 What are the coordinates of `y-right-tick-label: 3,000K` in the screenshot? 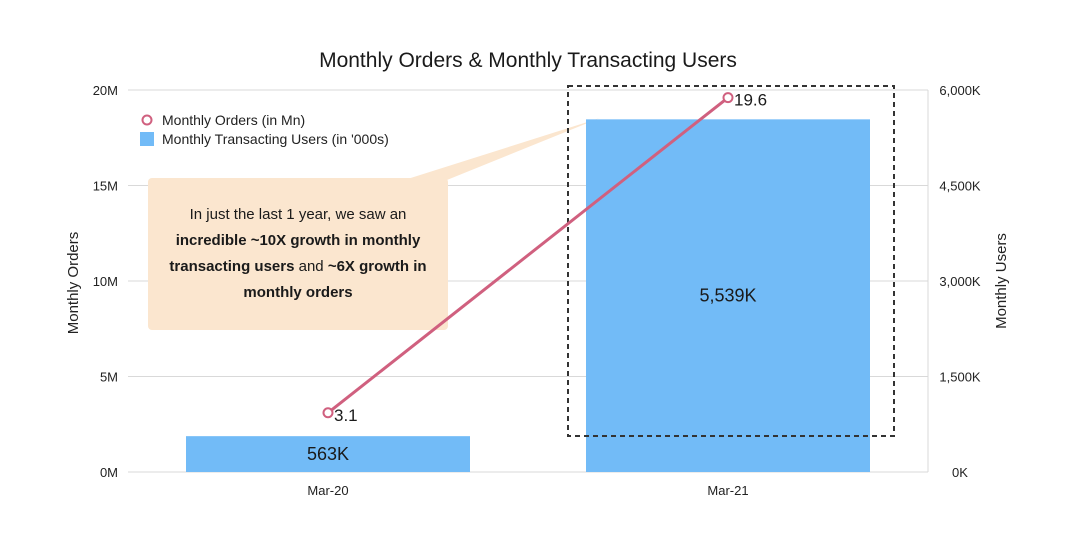 It's located at (960, 281).